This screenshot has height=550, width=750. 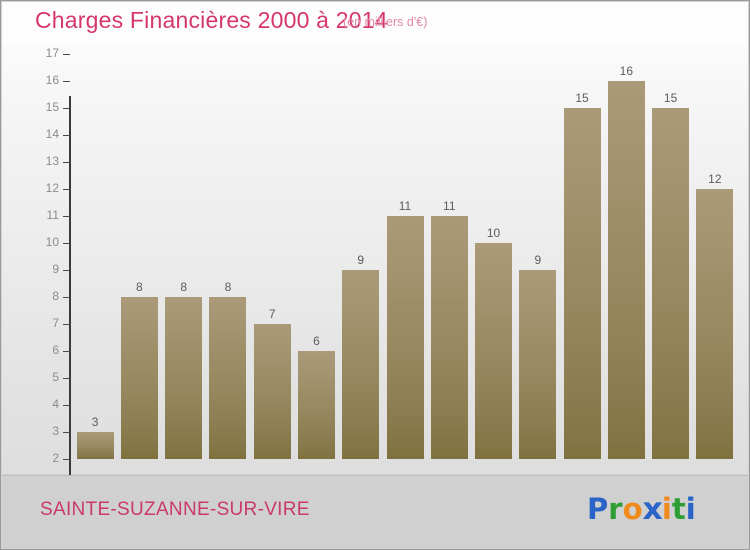 I want to click on bar-value-label: 16, so click(x=626, y=71).